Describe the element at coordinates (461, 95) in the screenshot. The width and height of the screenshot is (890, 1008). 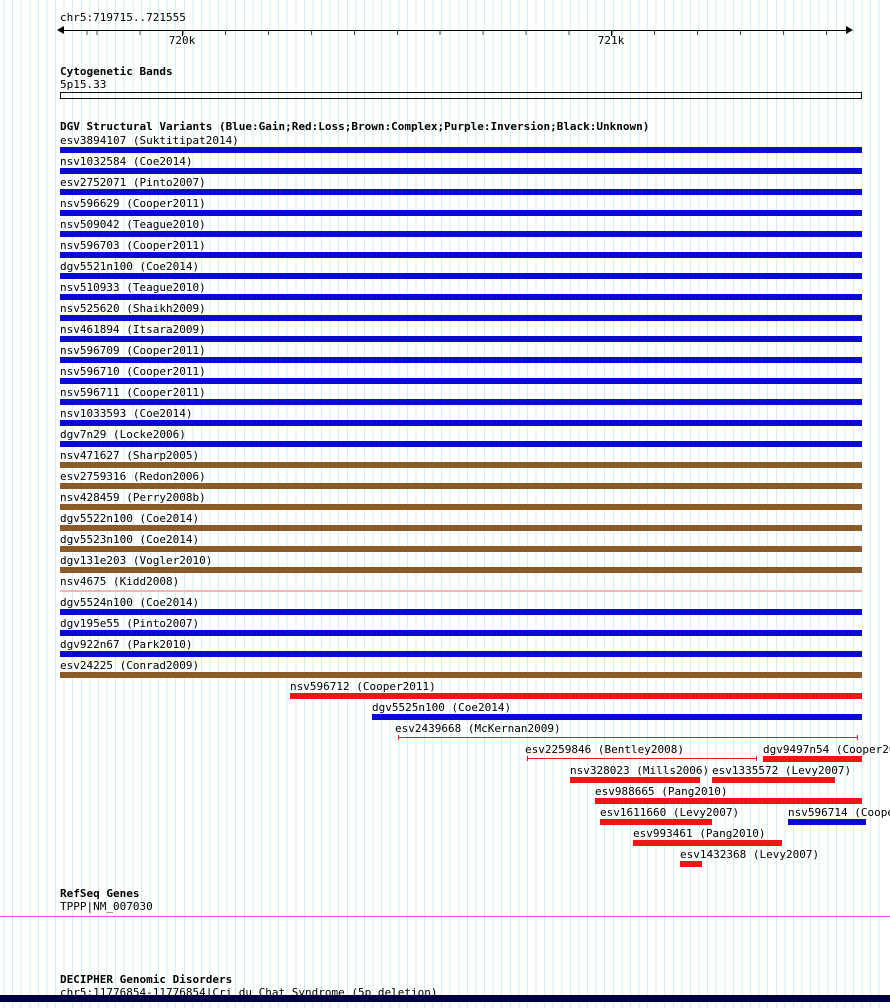
I see `cytoband-rect` at that location.